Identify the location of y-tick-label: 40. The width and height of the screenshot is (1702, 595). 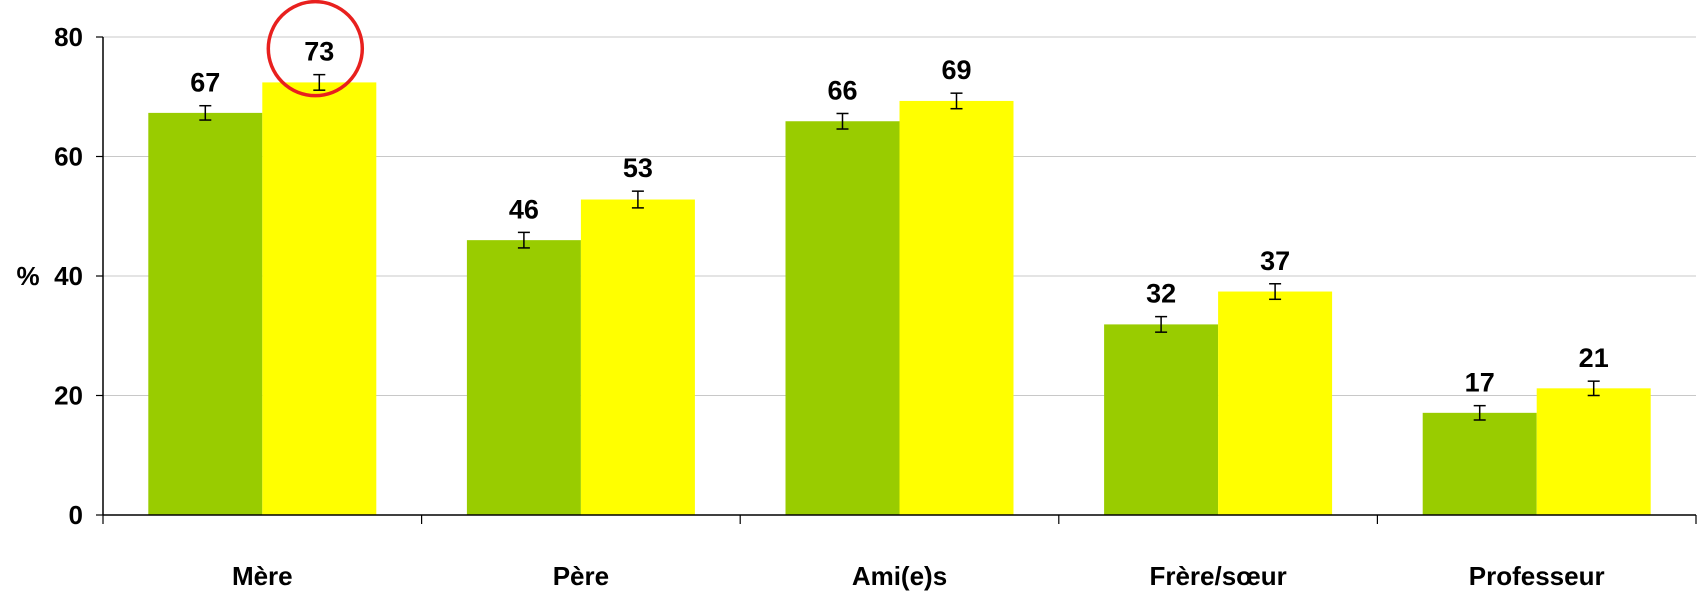
(68, 276).